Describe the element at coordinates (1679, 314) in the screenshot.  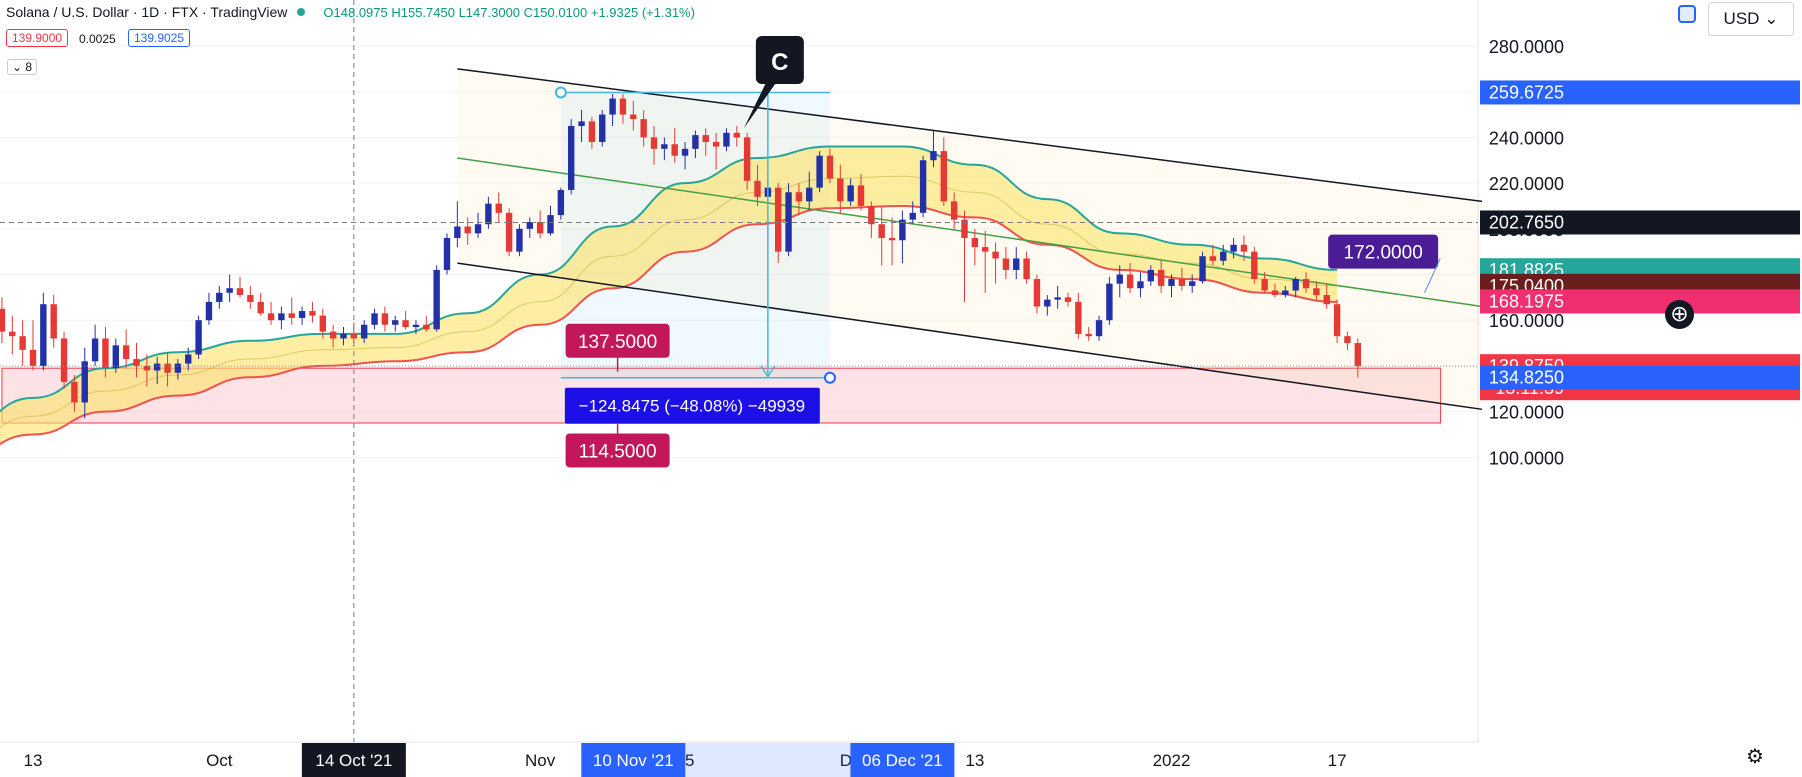
I see `crosshair-plus-icon: ⊕` at that location.